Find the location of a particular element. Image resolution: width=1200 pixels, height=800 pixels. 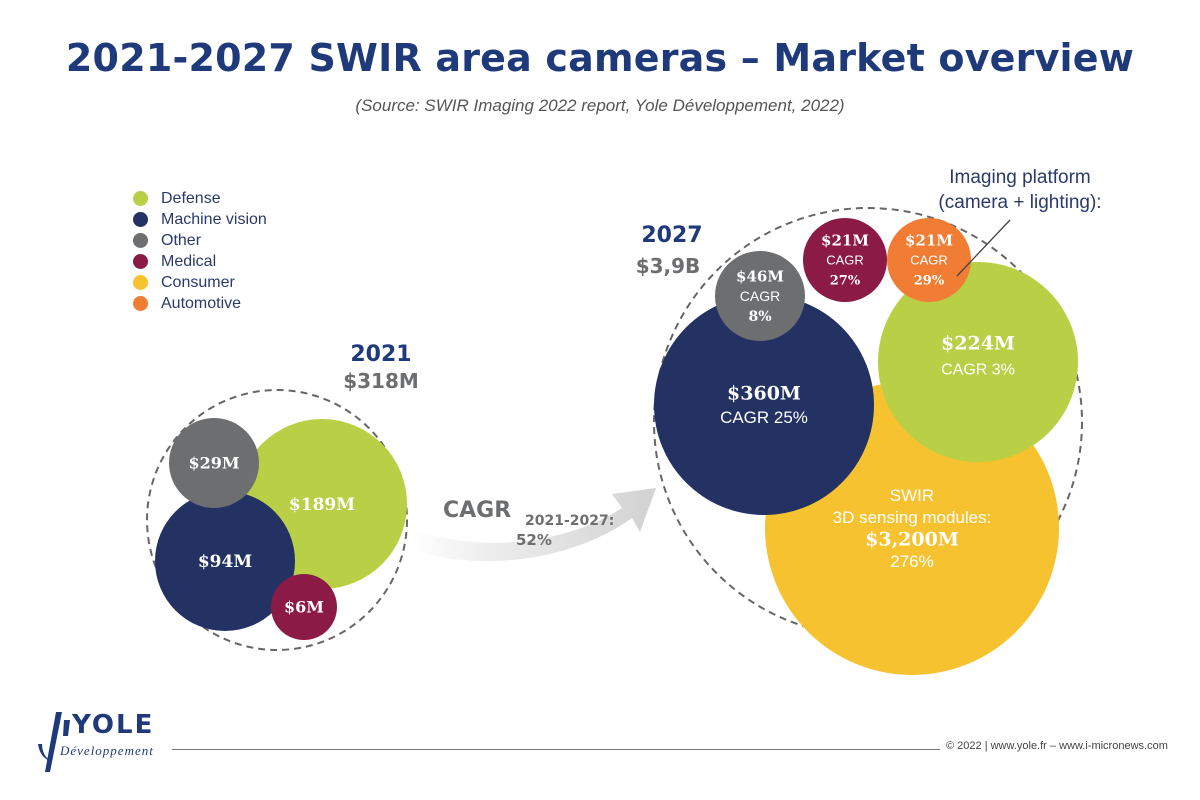

bubble-defense: $224M CAGR 3% is located at coordinates (978, 362).